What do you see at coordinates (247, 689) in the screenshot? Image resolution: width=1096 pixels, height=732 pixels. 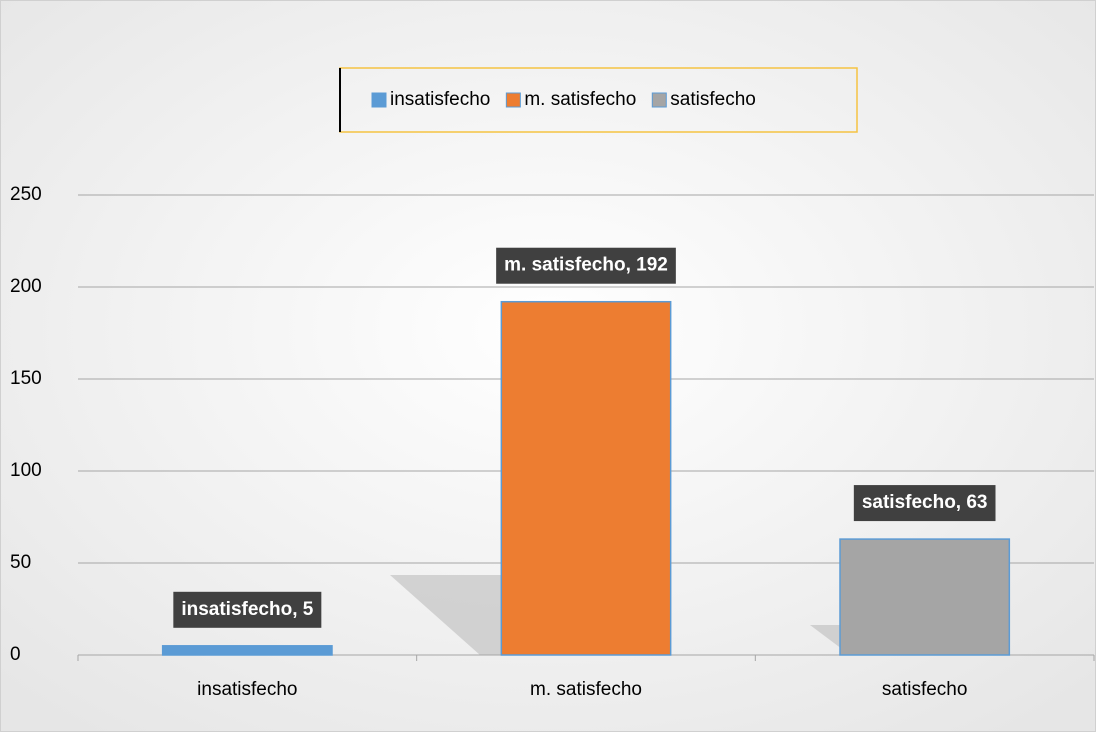 I see `x-tick-label: insatisfecho` at bounding box center [247, 689].